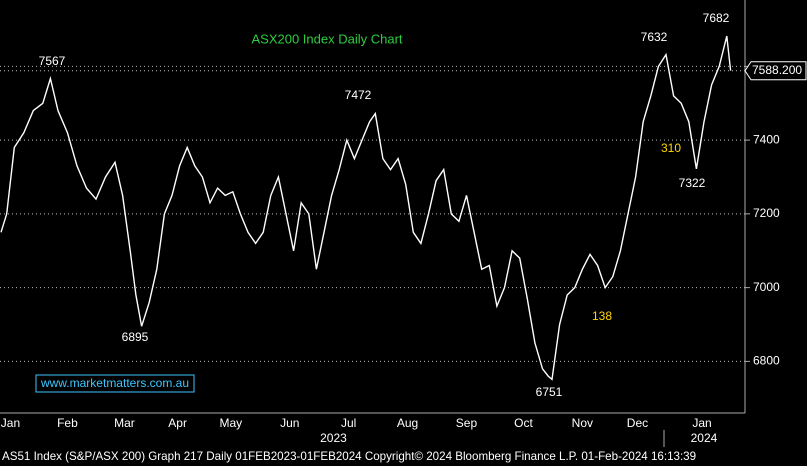 This screenshot has height=466, width=807. Describe the element at coordinates (177, 423) in the screenshot. I see `x-tick-label: Apr` at that location.